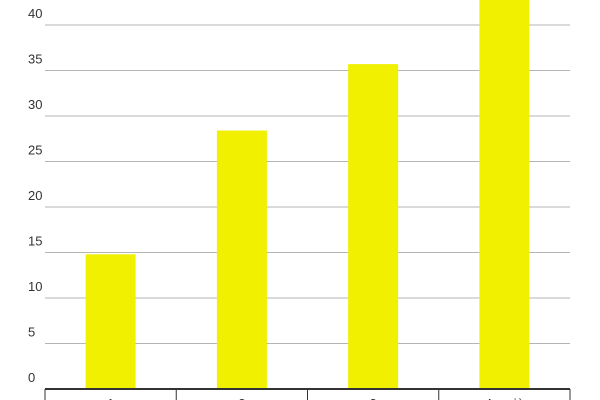  I want to click on x-tick-label: 4 o più, so click(504, 398).